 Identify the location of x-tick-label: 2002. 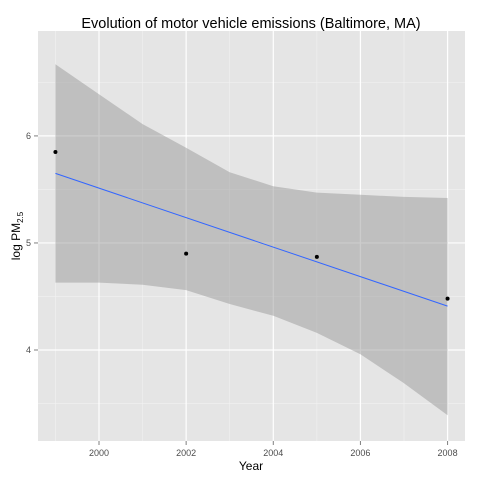
(186, 453).